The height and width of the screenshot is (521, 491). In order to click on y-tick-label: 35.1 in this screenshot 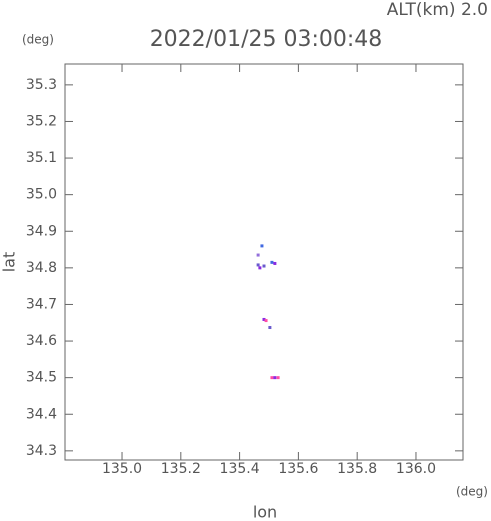, I will do `click(41, 158)`.